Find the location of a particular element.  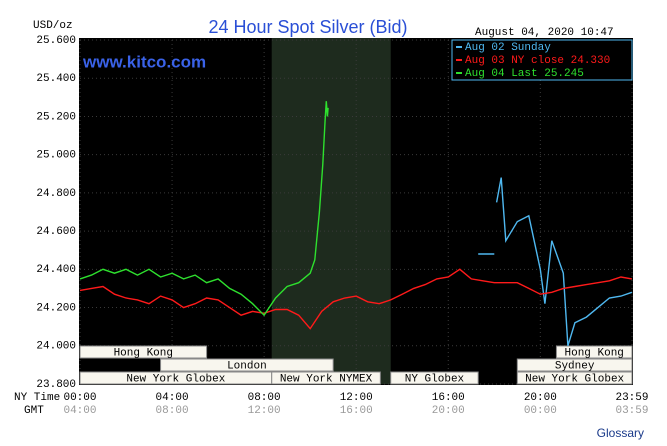

x2-tick-label: 16:00 is located at coordinates (356, 411).